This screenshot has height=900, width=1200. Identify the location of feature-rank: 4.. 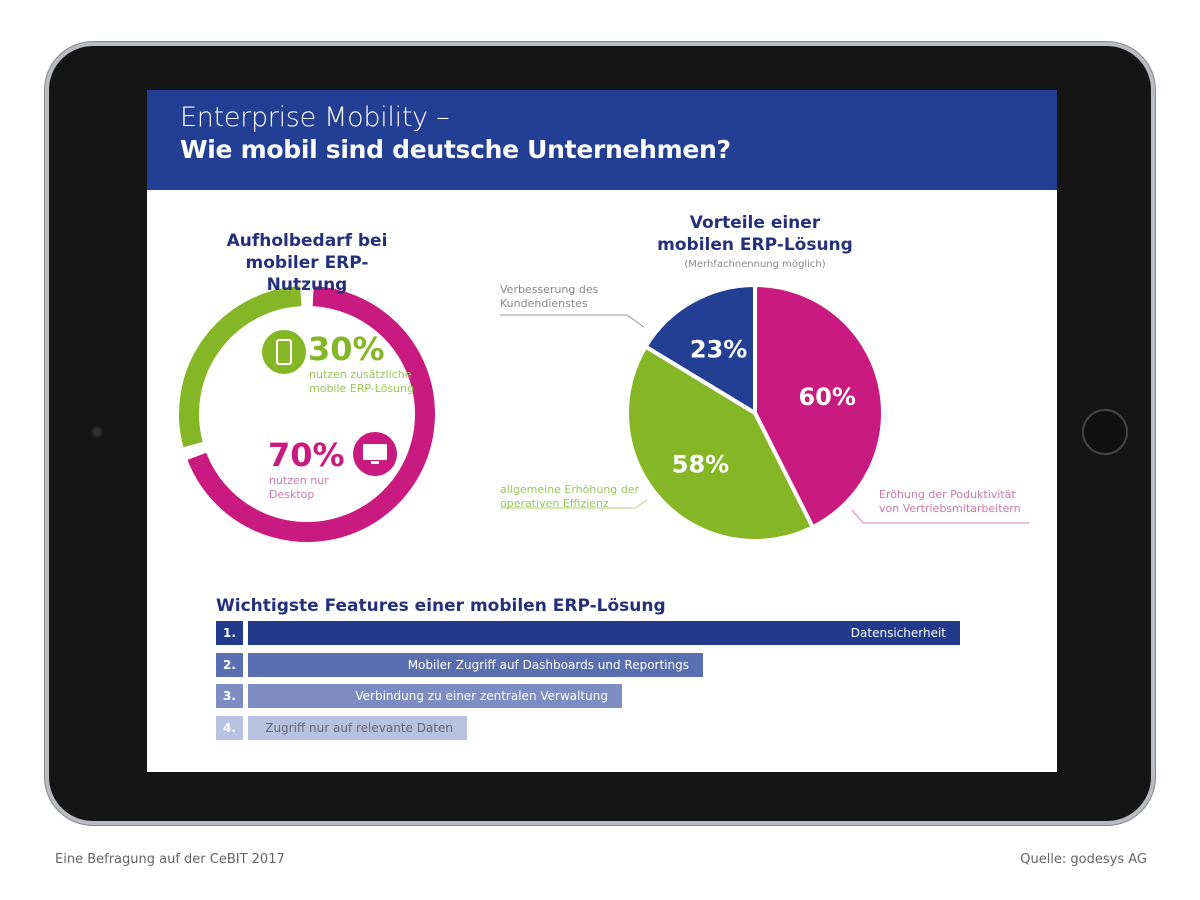
(229, 728).